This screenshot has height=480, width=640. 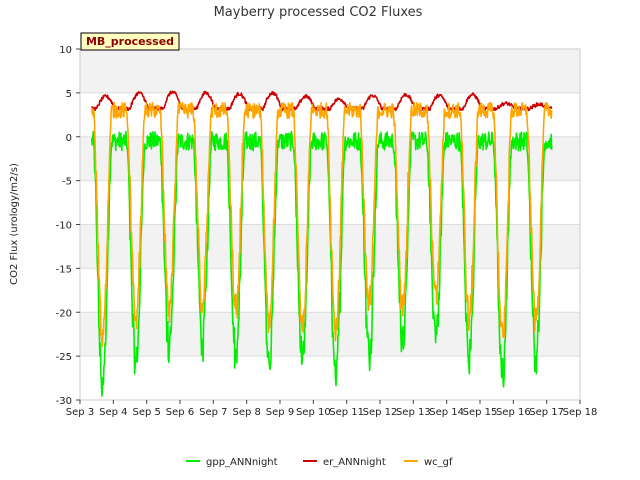 What do you see at coordinates (64, 401) in the screenshot?
I see `y-tick-label: -30` at bounding box center [64, 401].